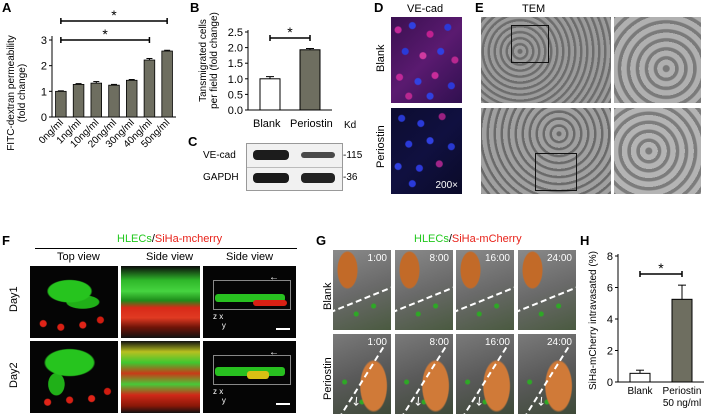 The width and height of the screenshot is (709, 416). I want to click on confocal-3d-side-day2: ← z x y, so click(249, 377).